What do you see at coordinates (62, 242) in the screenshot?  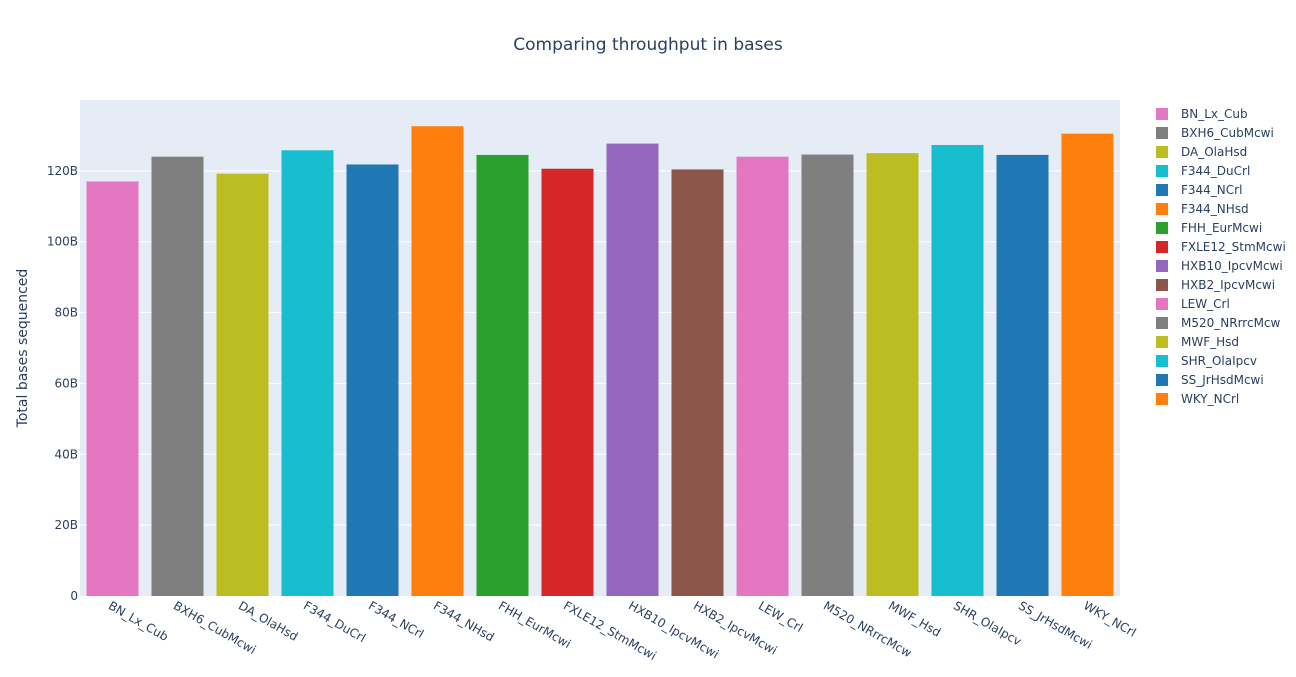 I see `y-tick-label: 100B` at bounding box center [62, 242].